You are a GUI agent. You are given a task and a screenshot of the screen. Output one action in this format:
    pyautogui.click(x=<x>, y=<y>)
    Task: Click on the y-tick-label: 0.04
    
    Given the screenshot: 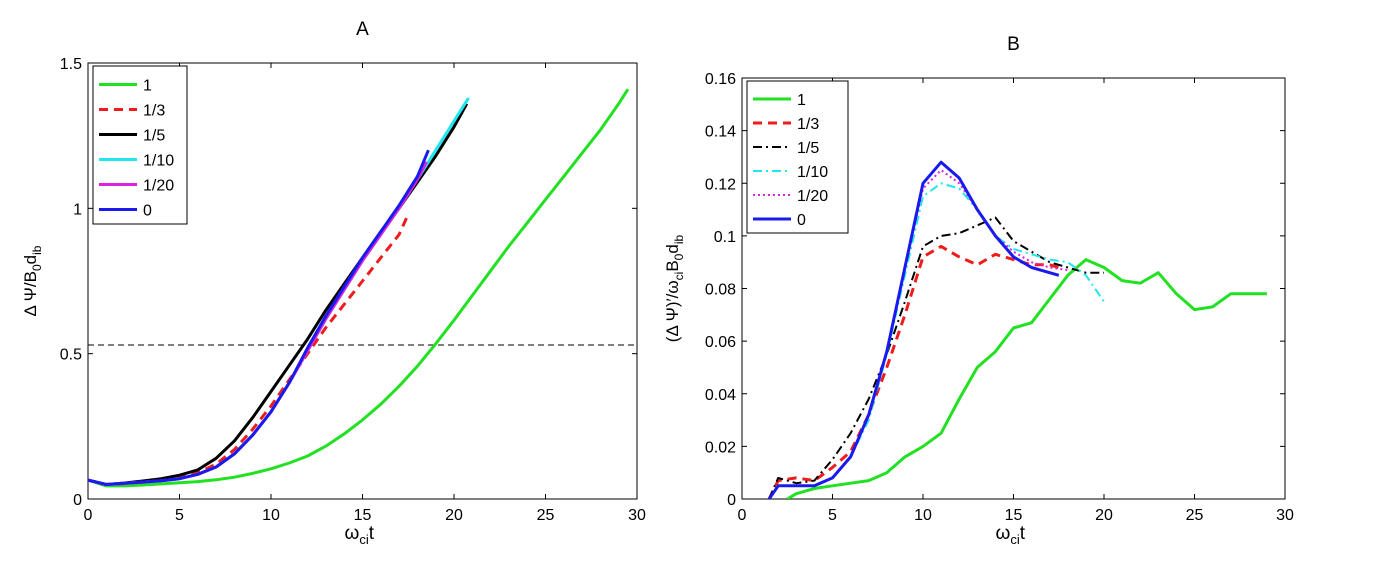 What is the action you would take?
    pyautogui.click(x=720, y=395)
    